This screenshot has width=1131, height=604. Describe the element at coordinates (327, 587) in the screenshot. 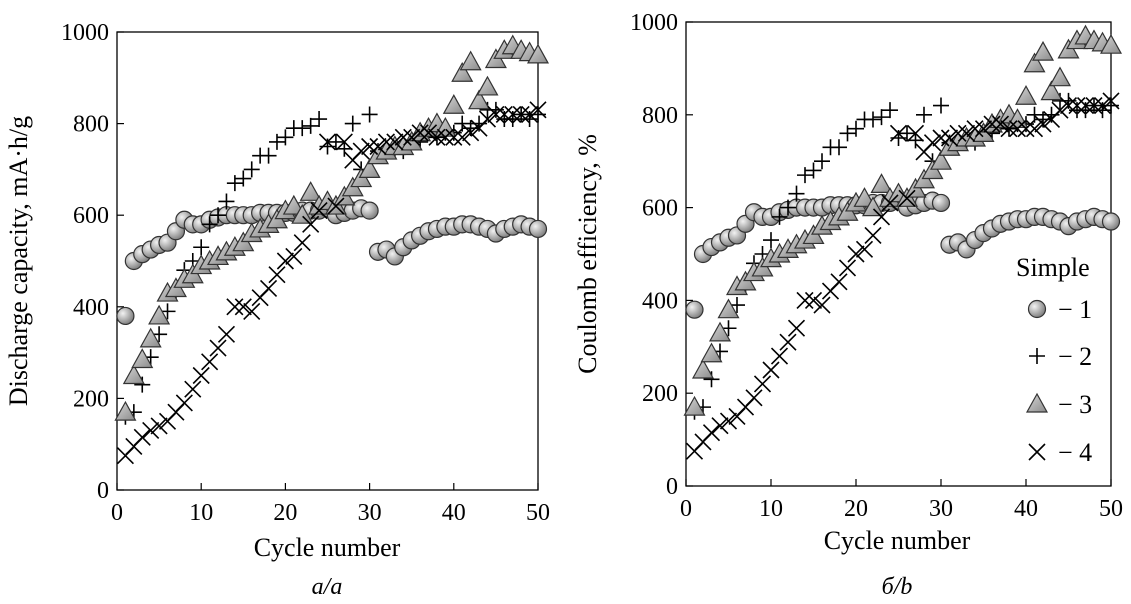

I see `panel-caption-a: а/a` at that location.